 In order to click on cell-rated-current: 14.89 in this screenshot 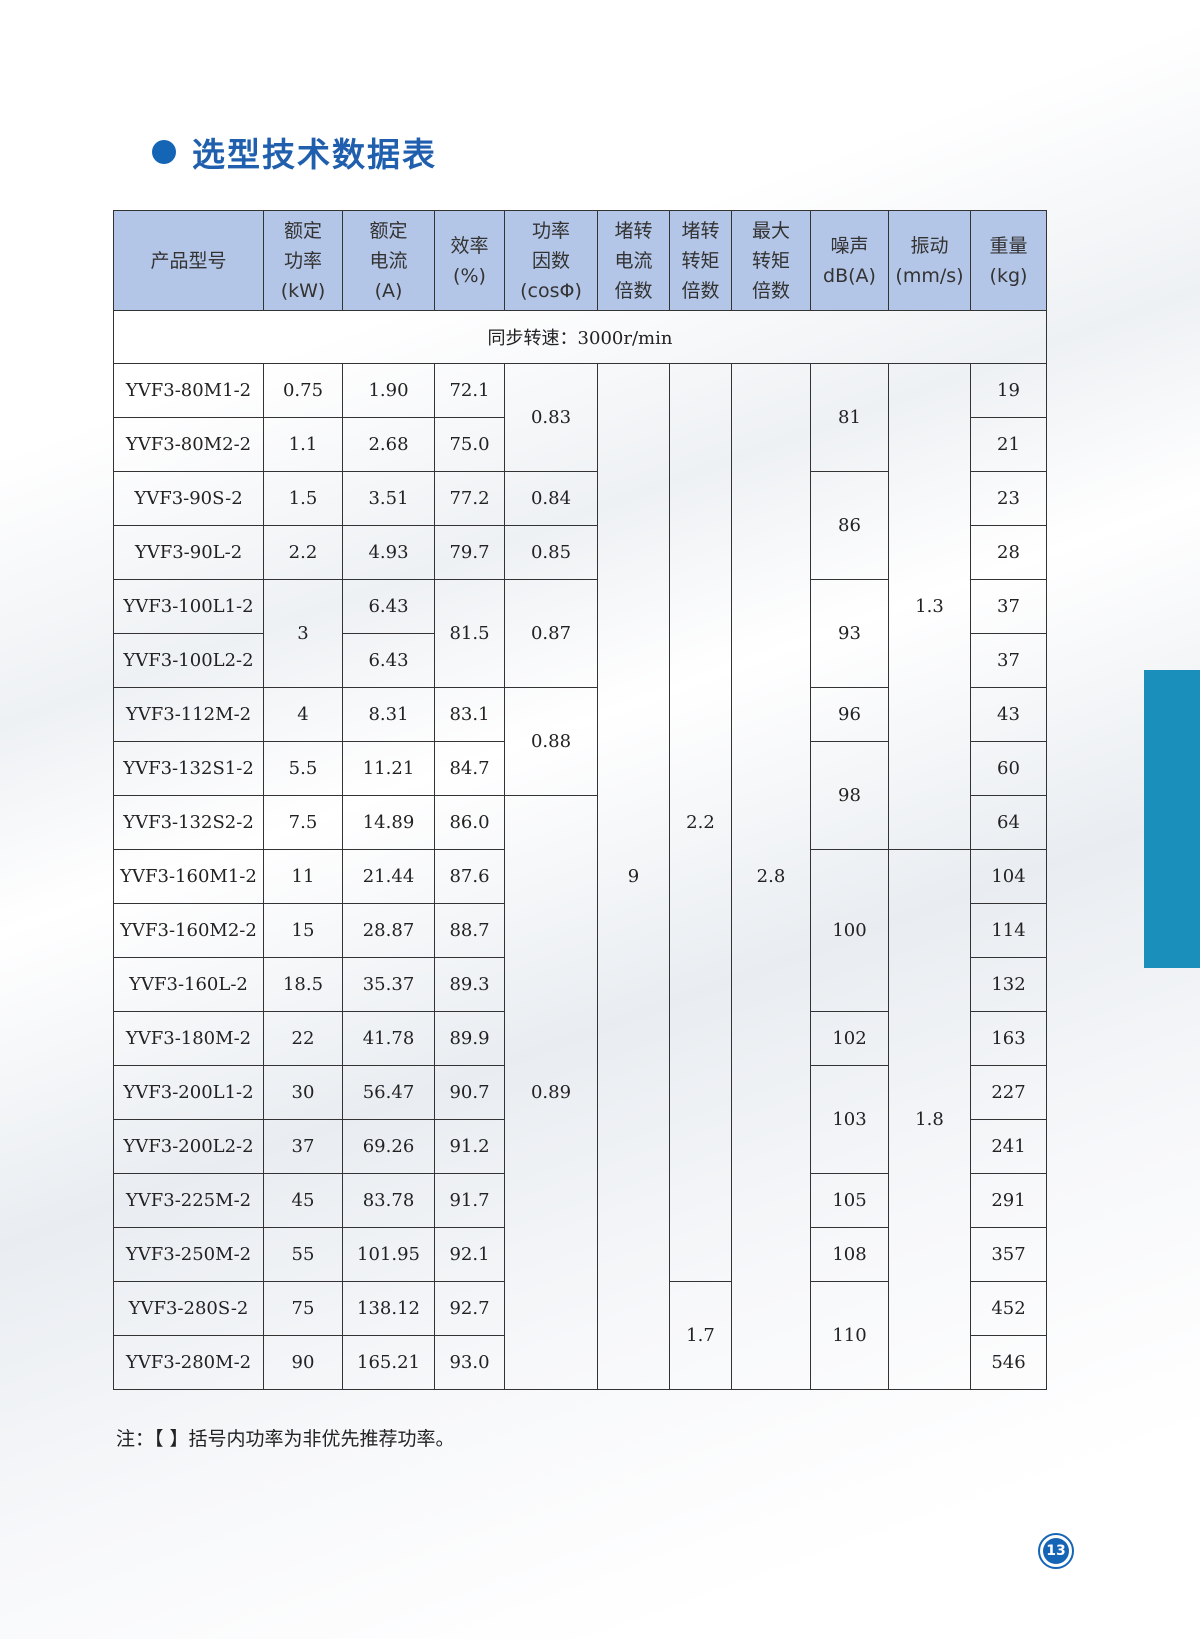, I will do `click(388, 822)`.